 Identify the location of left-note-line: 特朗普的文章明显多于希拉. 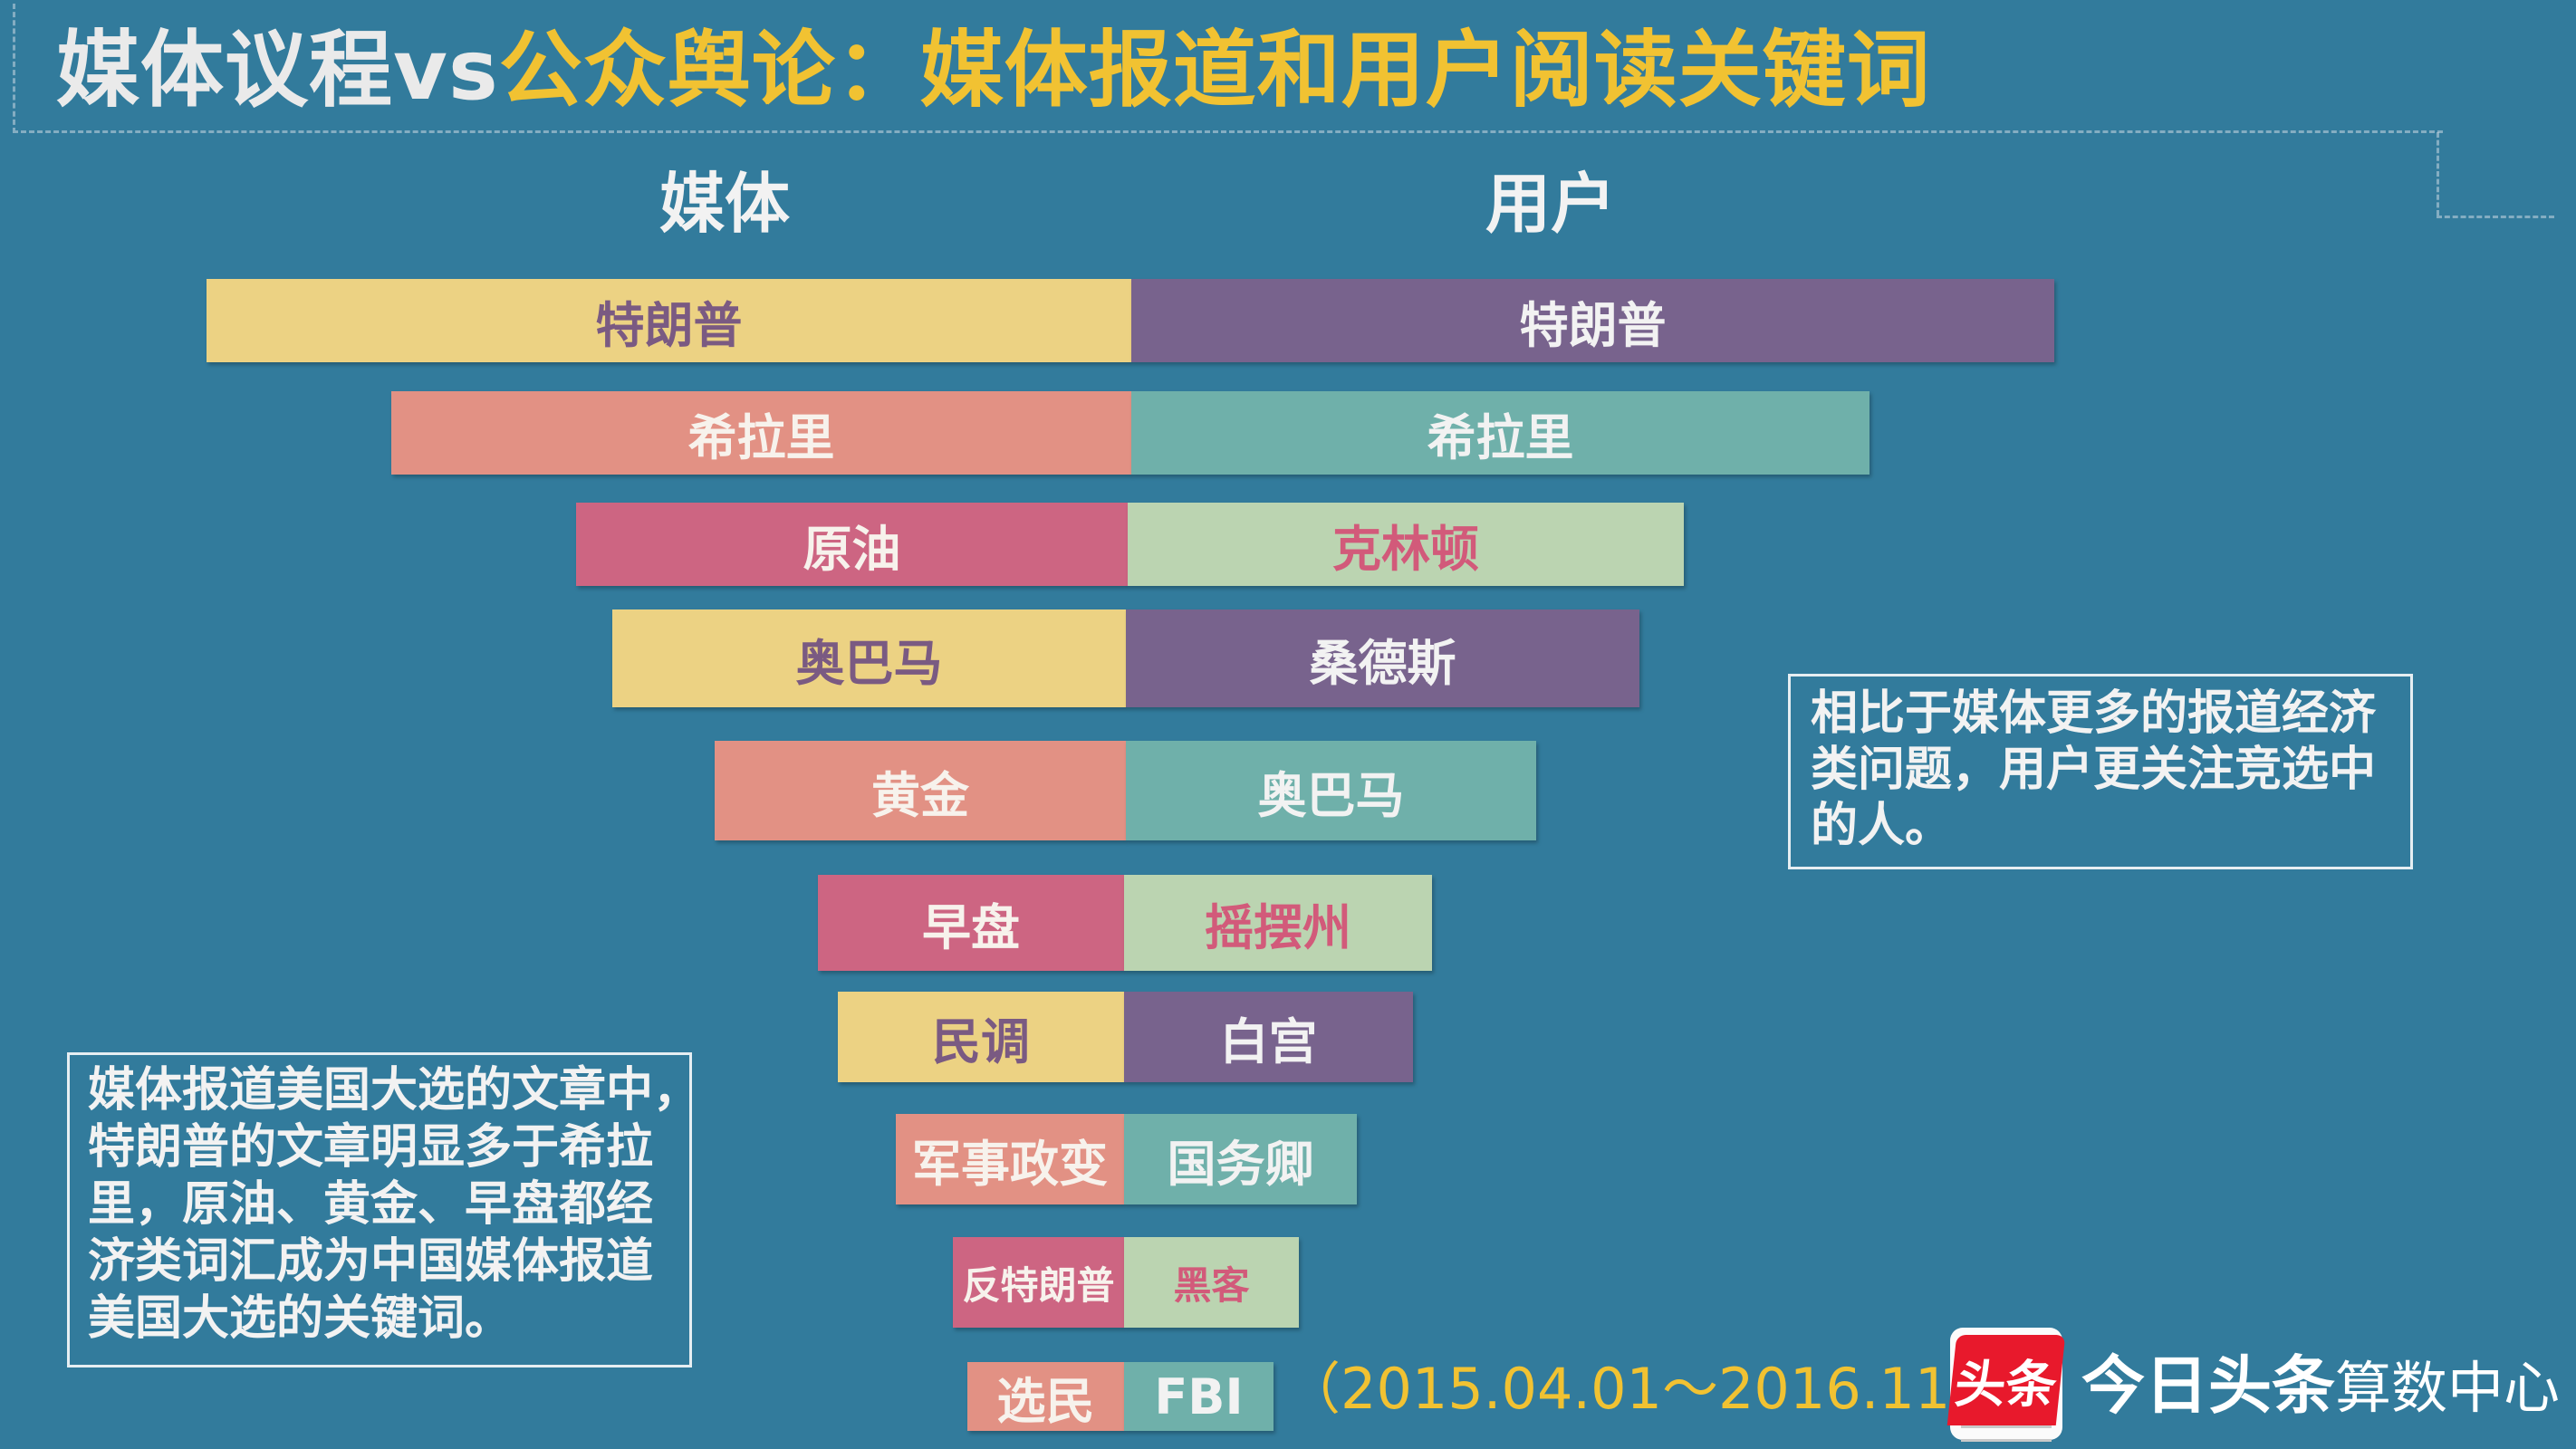
(371, 1147).